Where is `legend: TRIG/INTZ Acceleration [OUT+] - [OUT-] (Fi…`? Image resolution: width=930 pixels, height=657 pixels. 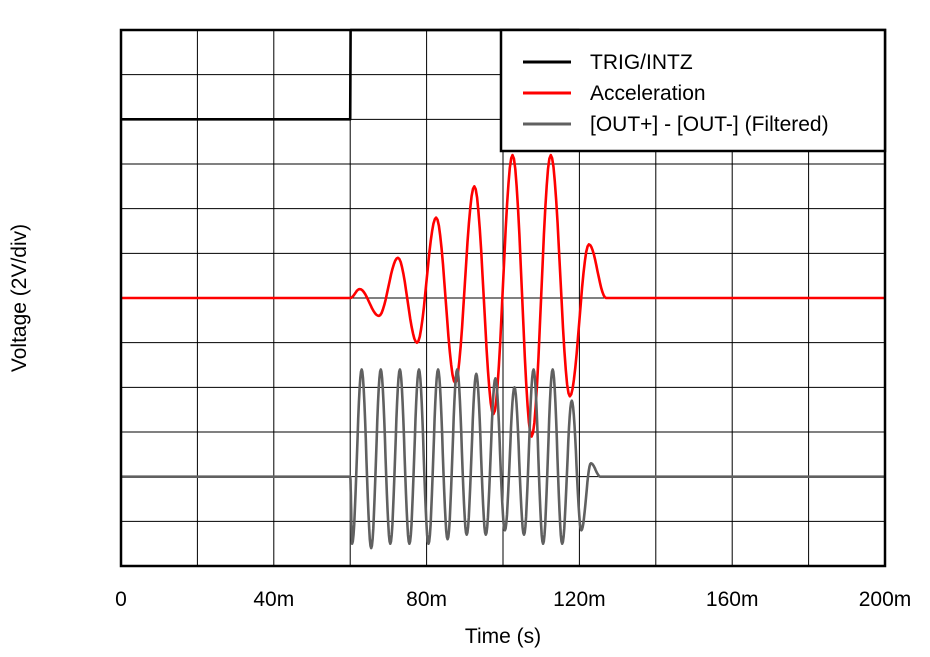 legend: TRIG/INTZ Acceleration [OUT+] - [OUT-] (Fi… is located at coordinates (693, 90).